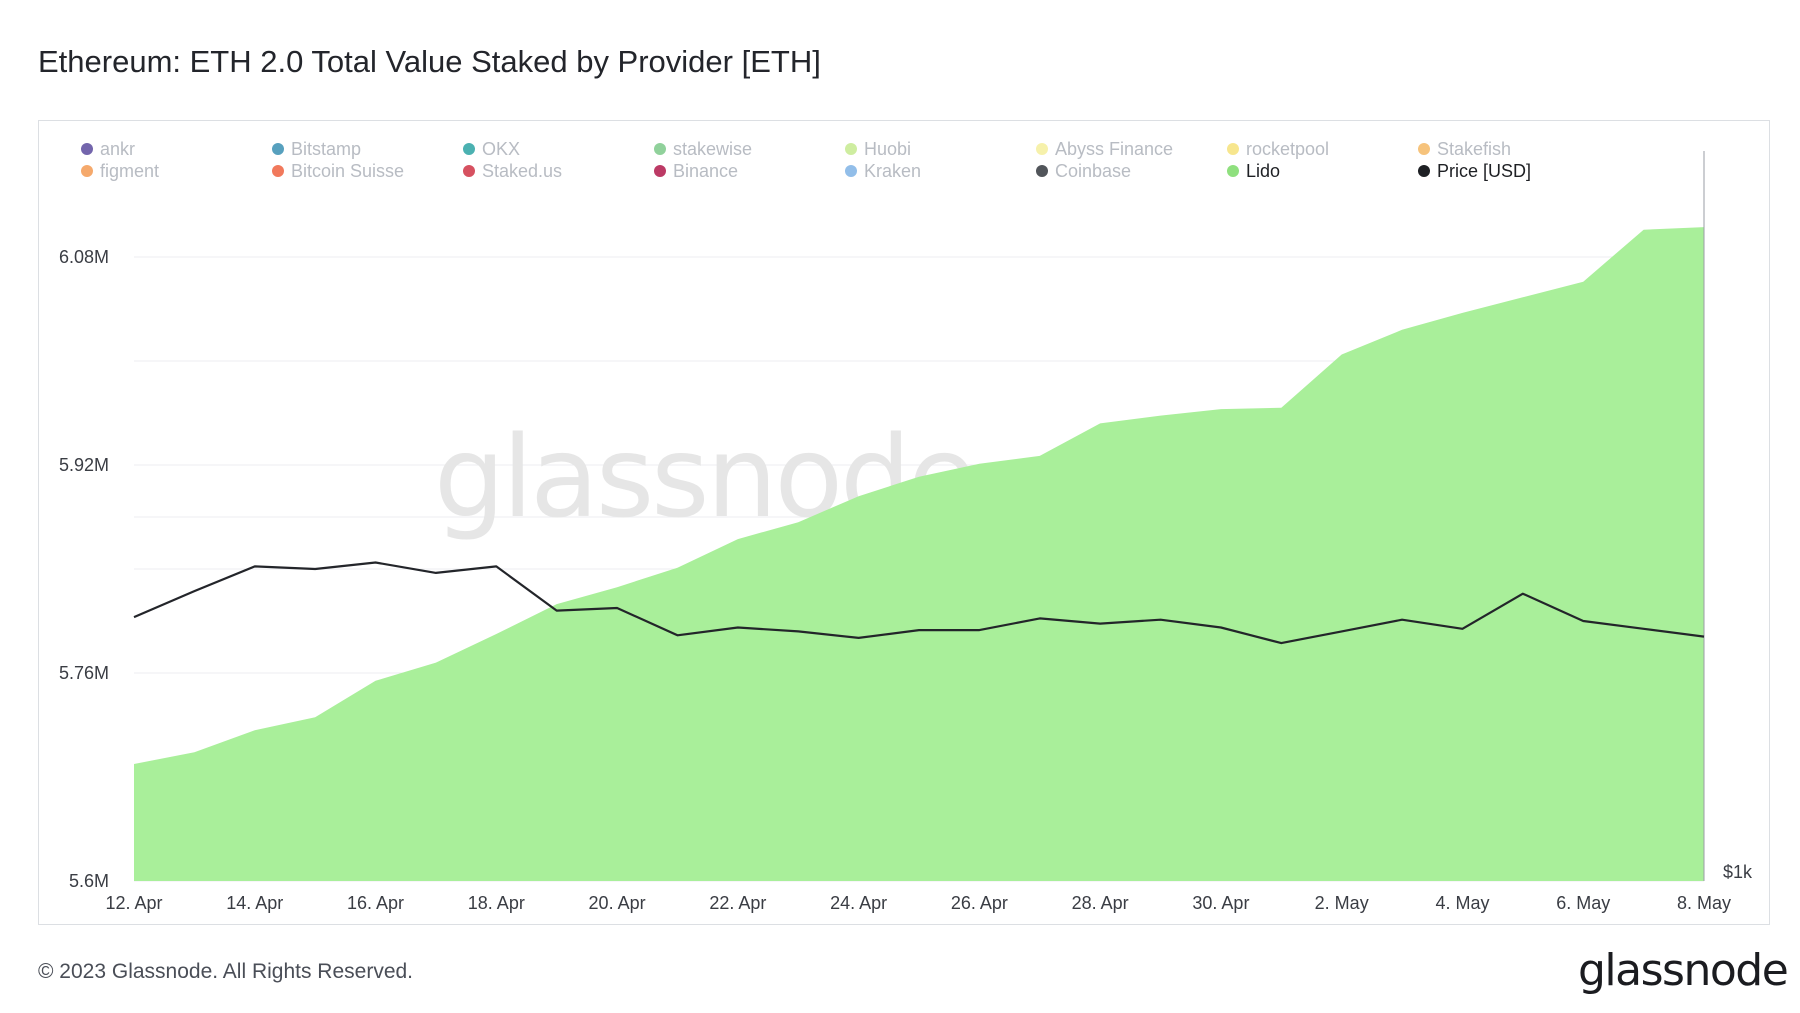 This screenshot has height=1013, width=1800. I want to click on legend-item: Lido, so click(1253, 171).